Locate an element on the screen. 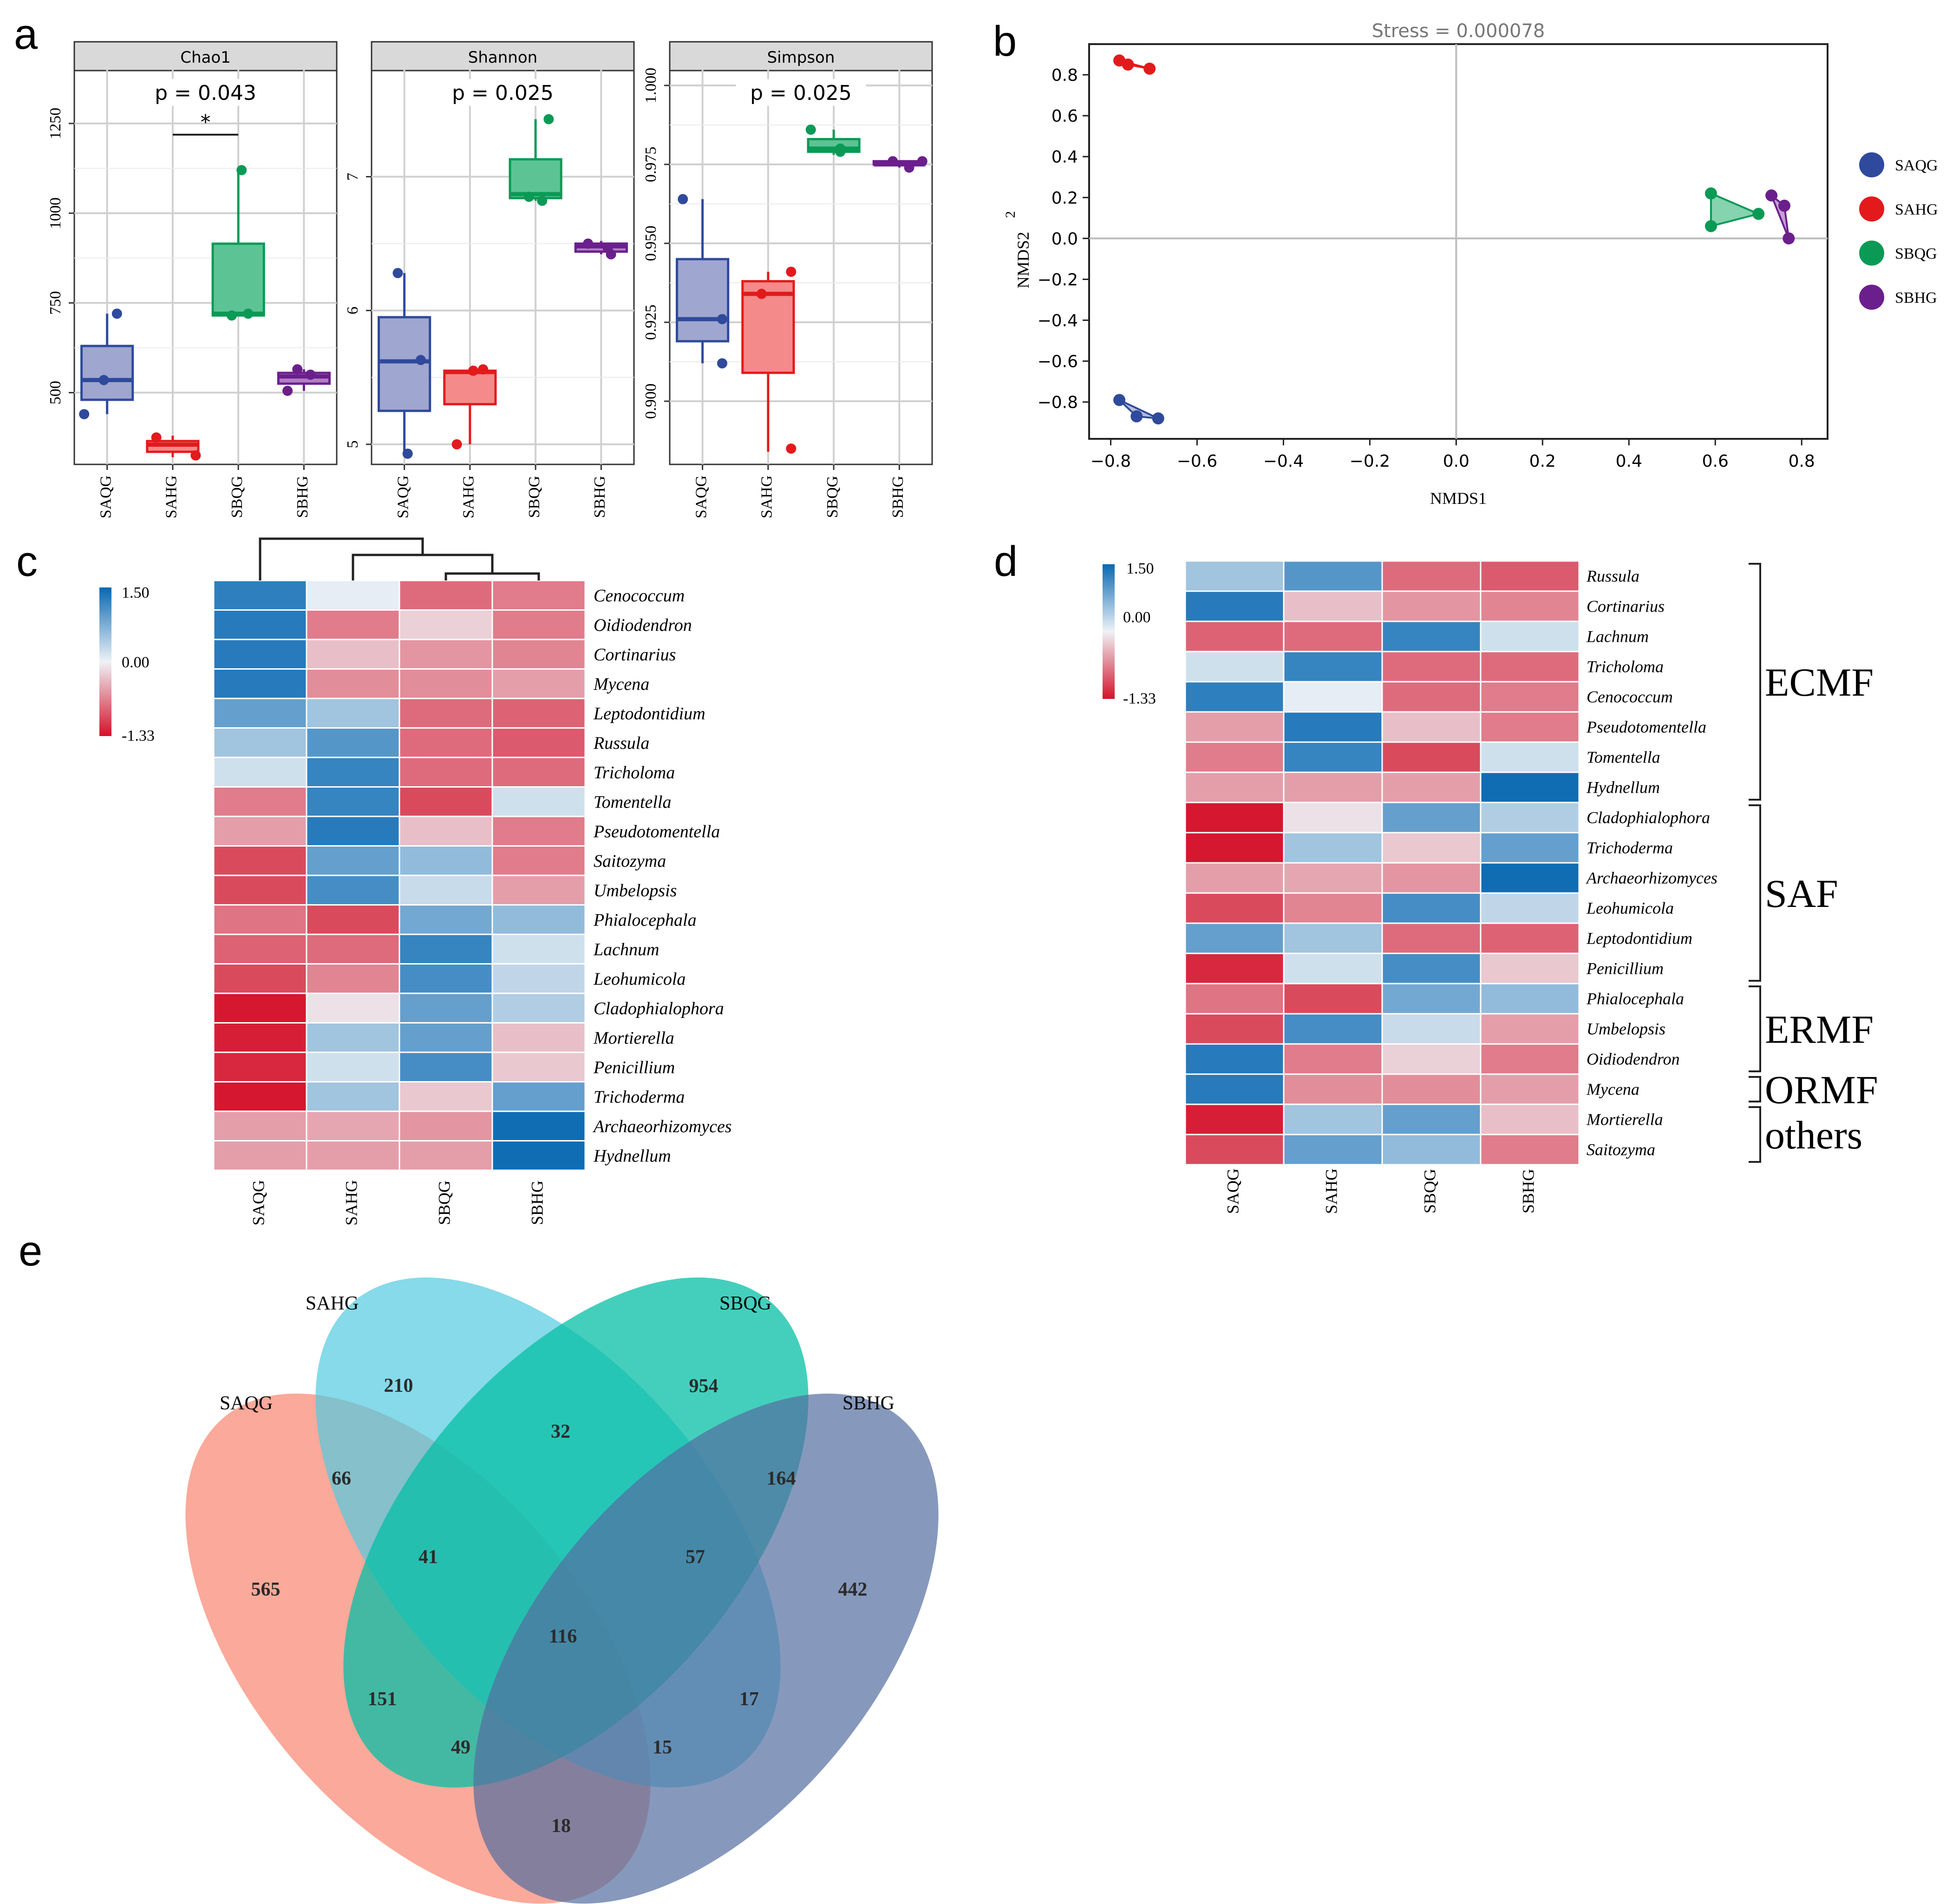  x-tick-label: −0.8 is located at coordinates (1111, 461).